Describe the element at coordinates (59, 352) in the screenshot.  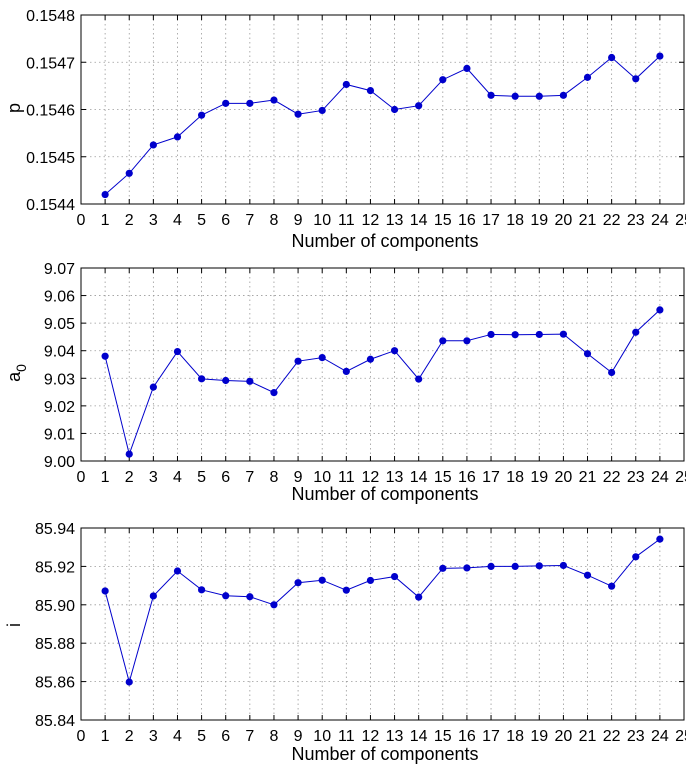
I see `y-tick-label: 9.04` at that location.